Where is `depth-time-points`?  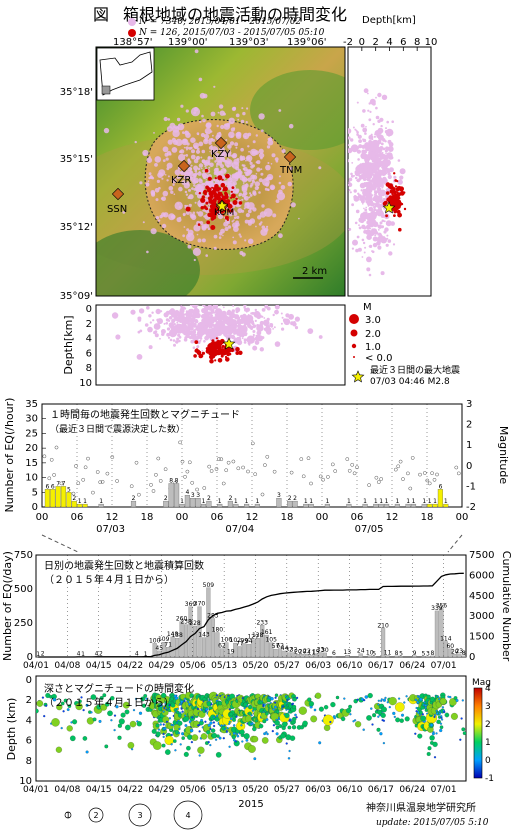
depth-time-points is located at coordinates (251, 726).